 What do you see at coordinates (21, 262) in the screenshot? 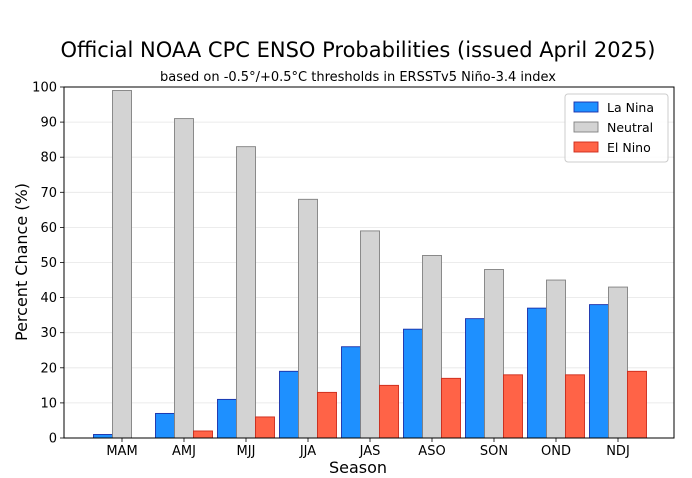
I see `y-axis-label: Percent Chance (%)` at bounding box center [21, 262].